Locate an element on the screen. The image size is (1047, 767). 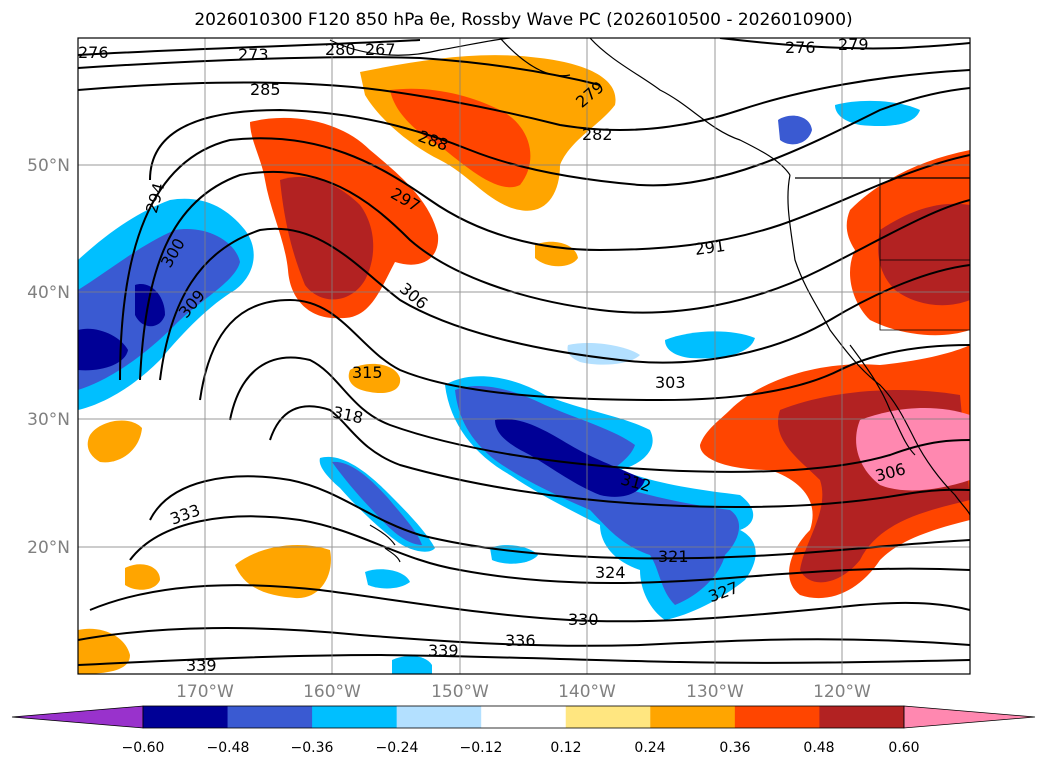
contour-label: 267 is located at coordinates (380, 49).